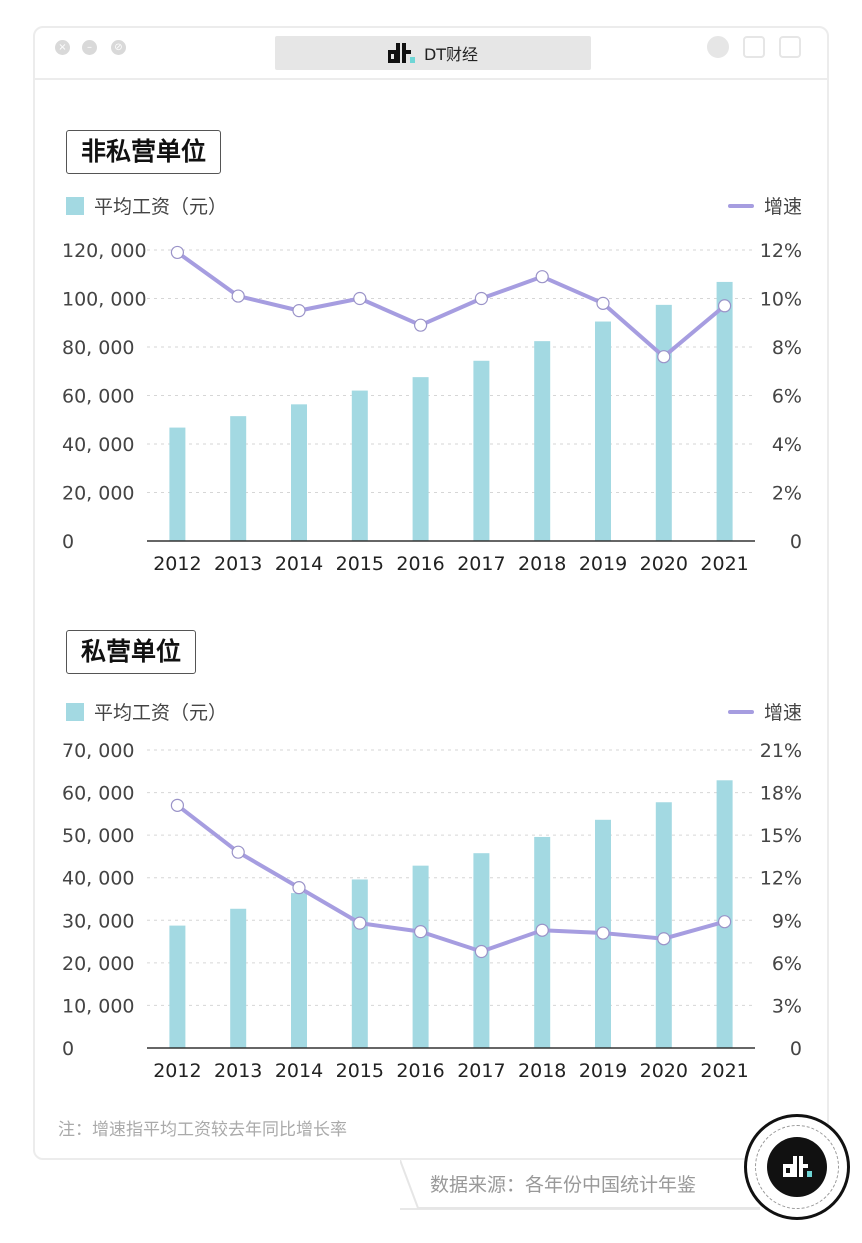 Image resolution: width=862 pixels, height=1243 pixels. Describe the element at coordinates (89, 47) in the screenshot. I see `minimize-icon: –` at that location.